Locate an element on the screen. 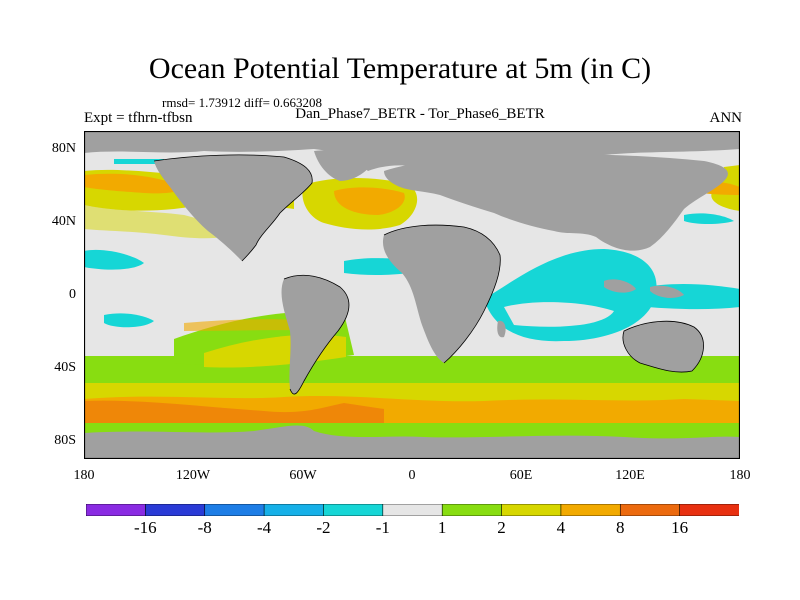  x-tick-180w: 180 is located at coordinates (84, 475).